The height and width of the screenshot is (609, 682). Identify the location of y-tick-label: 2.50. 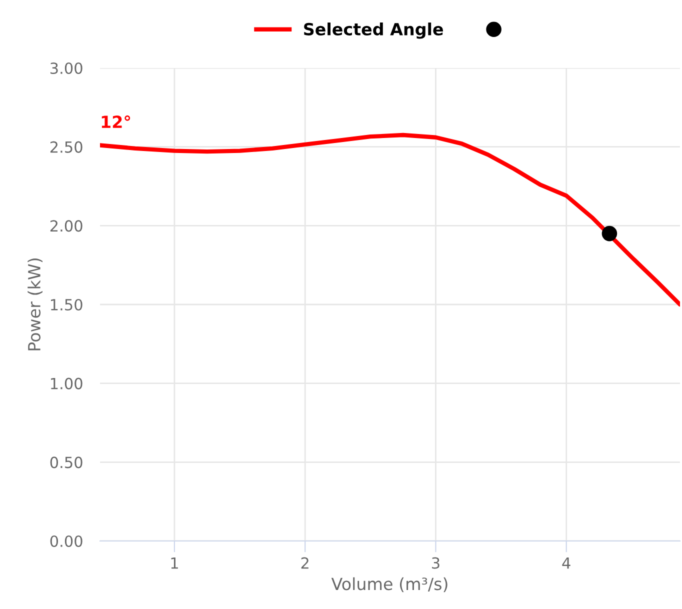
(66, 147).